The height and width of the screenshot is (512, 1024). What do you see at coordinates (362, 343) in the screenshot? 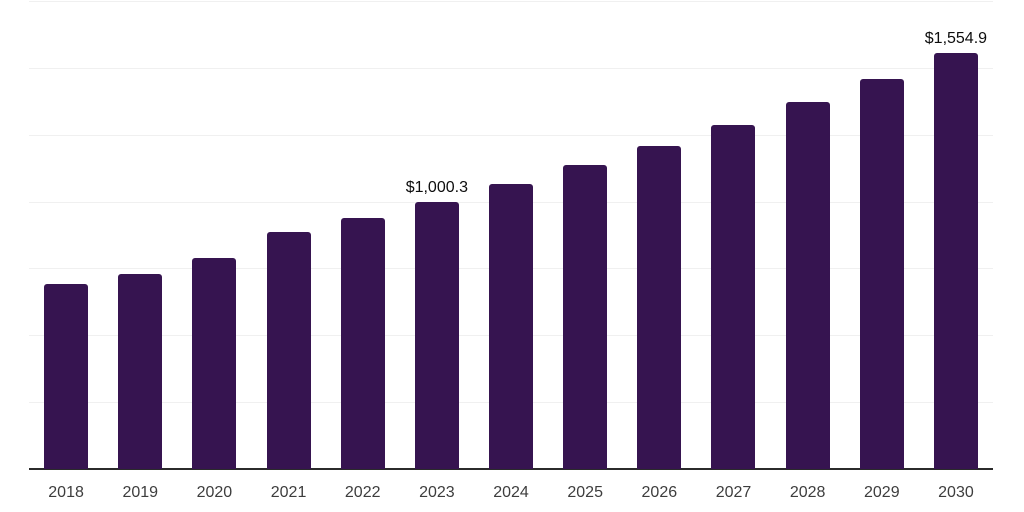
I see `bar-2022` at bounding box center [362, 343].